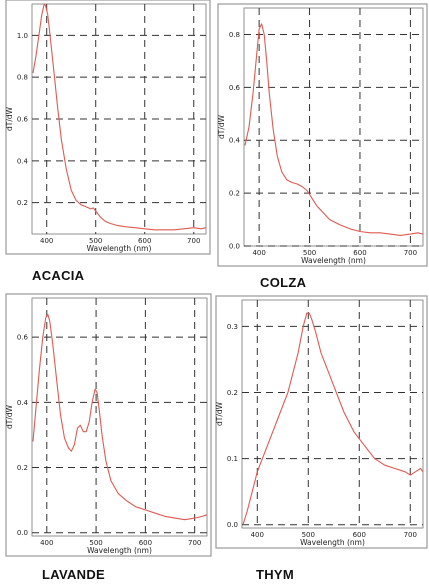  I want to click on chart-title-thym: THYM, so click(275, 574).